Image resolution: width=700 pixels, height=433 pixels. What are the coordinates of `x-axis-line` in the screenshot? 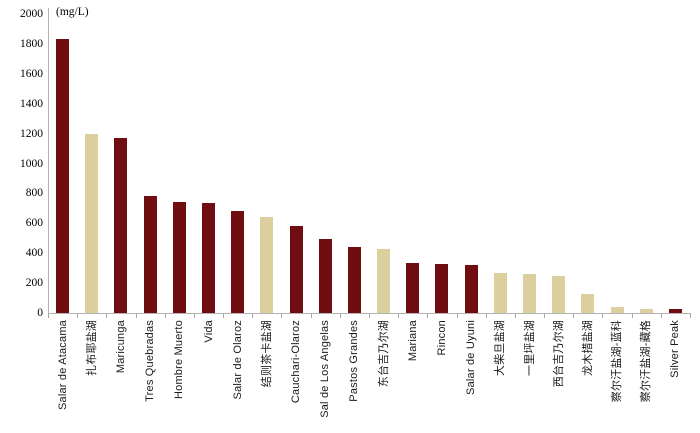 It's located at (369, 313).